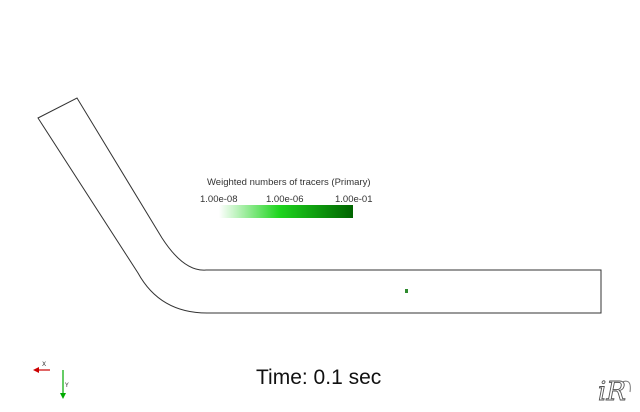 The width and height of the screenshot is (640, 412). I want to click on tracer-particle, so click(406, 291).